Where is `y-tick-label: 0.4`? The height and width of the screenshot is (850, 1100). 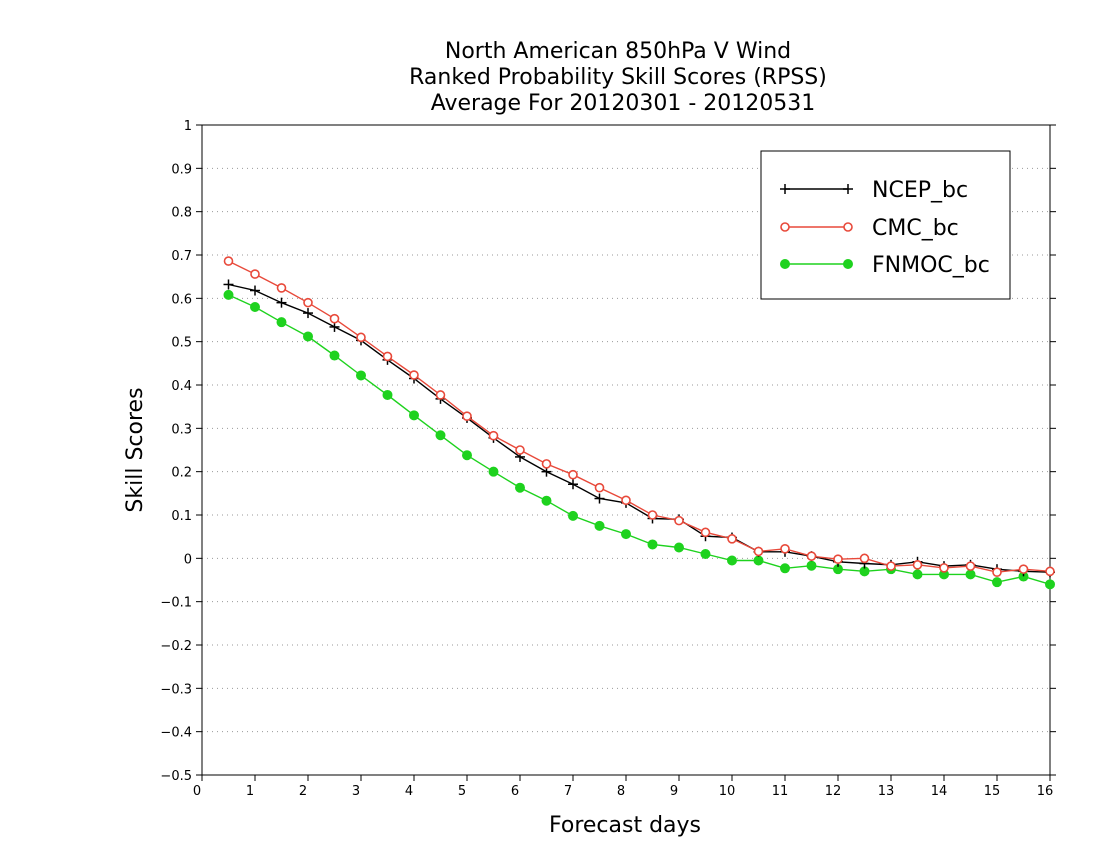 y-tick-label: 0.4 is located at coordinates (181, 386).